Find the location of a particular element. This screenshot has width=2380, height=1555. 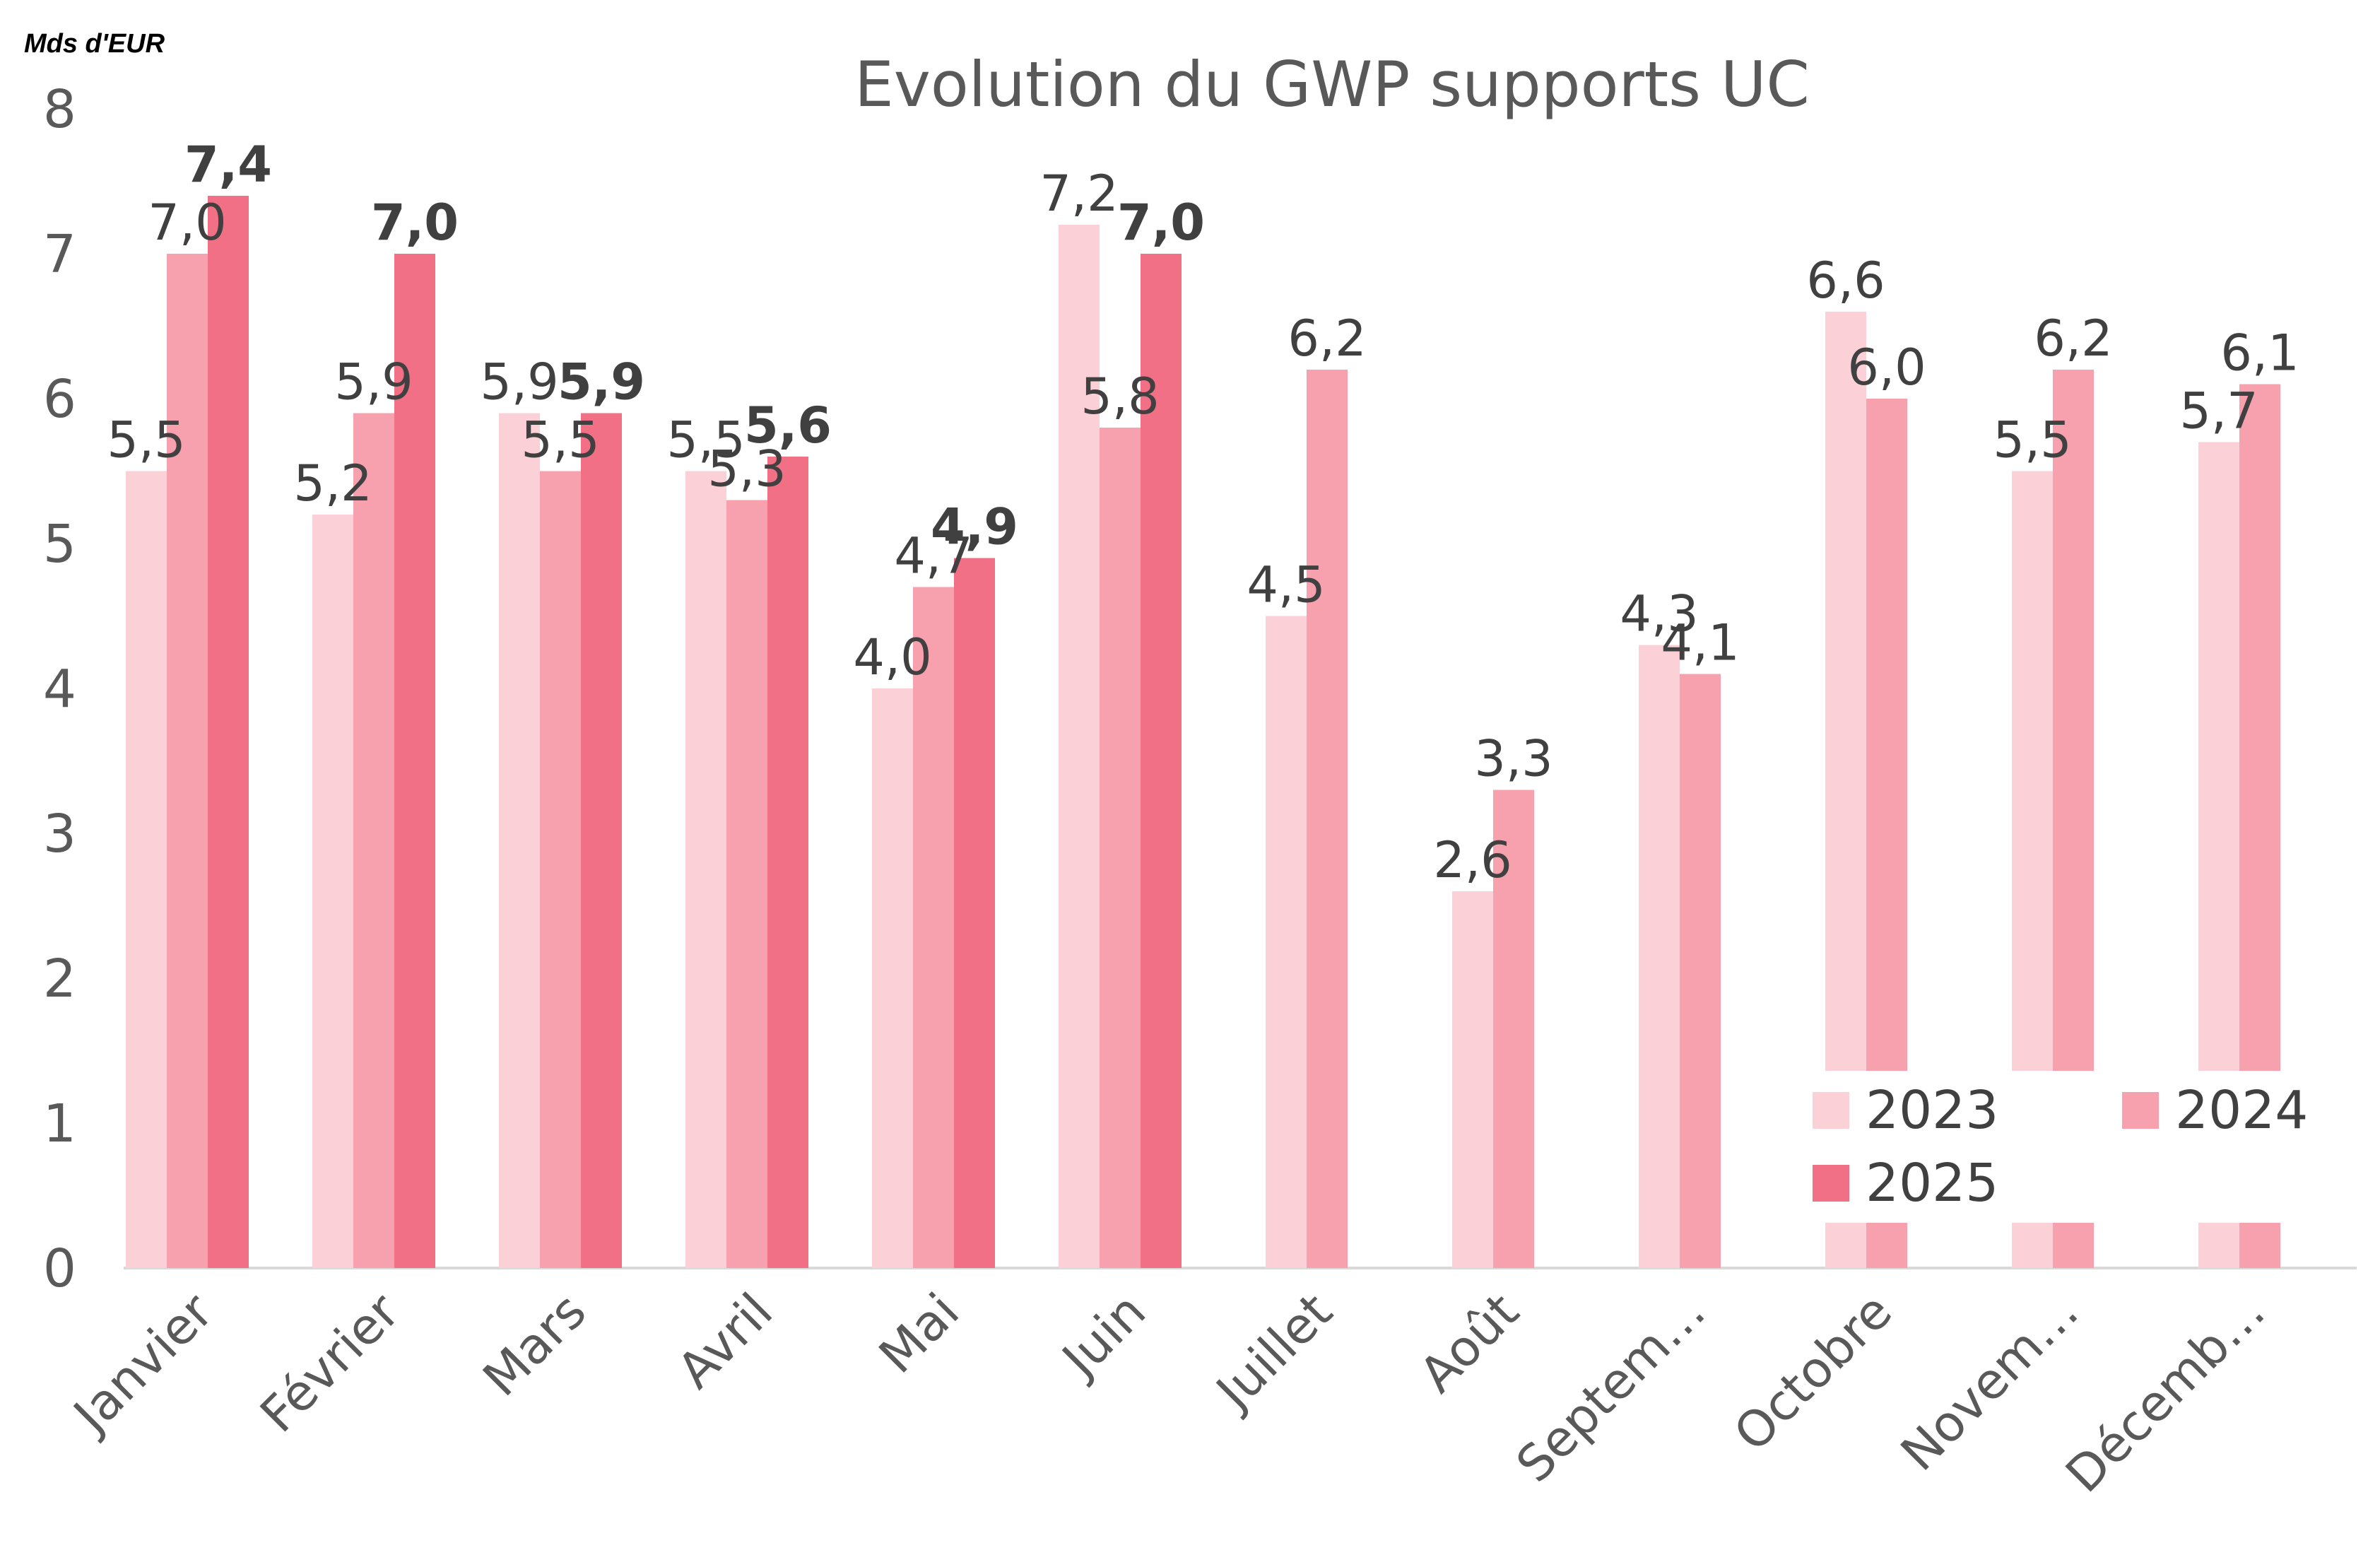

y-tick-label: 1 is located at coordinates (60, 1123).